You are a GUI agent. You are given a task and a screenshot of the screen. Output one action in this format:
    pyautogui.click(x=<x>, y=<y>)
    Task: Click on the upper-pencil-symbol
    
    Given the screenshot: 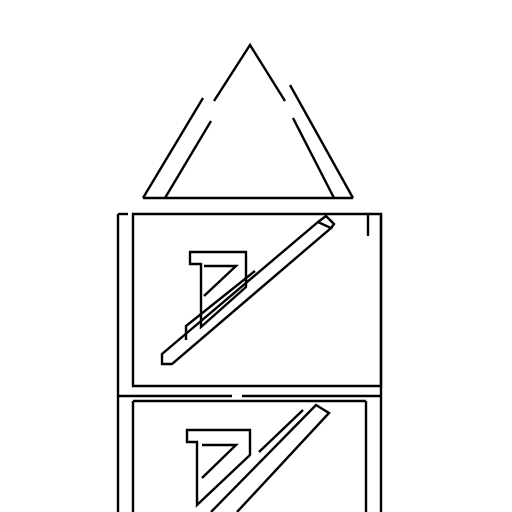 What is the action you would take?
    pyautogui.click(x=248, y=290)
    